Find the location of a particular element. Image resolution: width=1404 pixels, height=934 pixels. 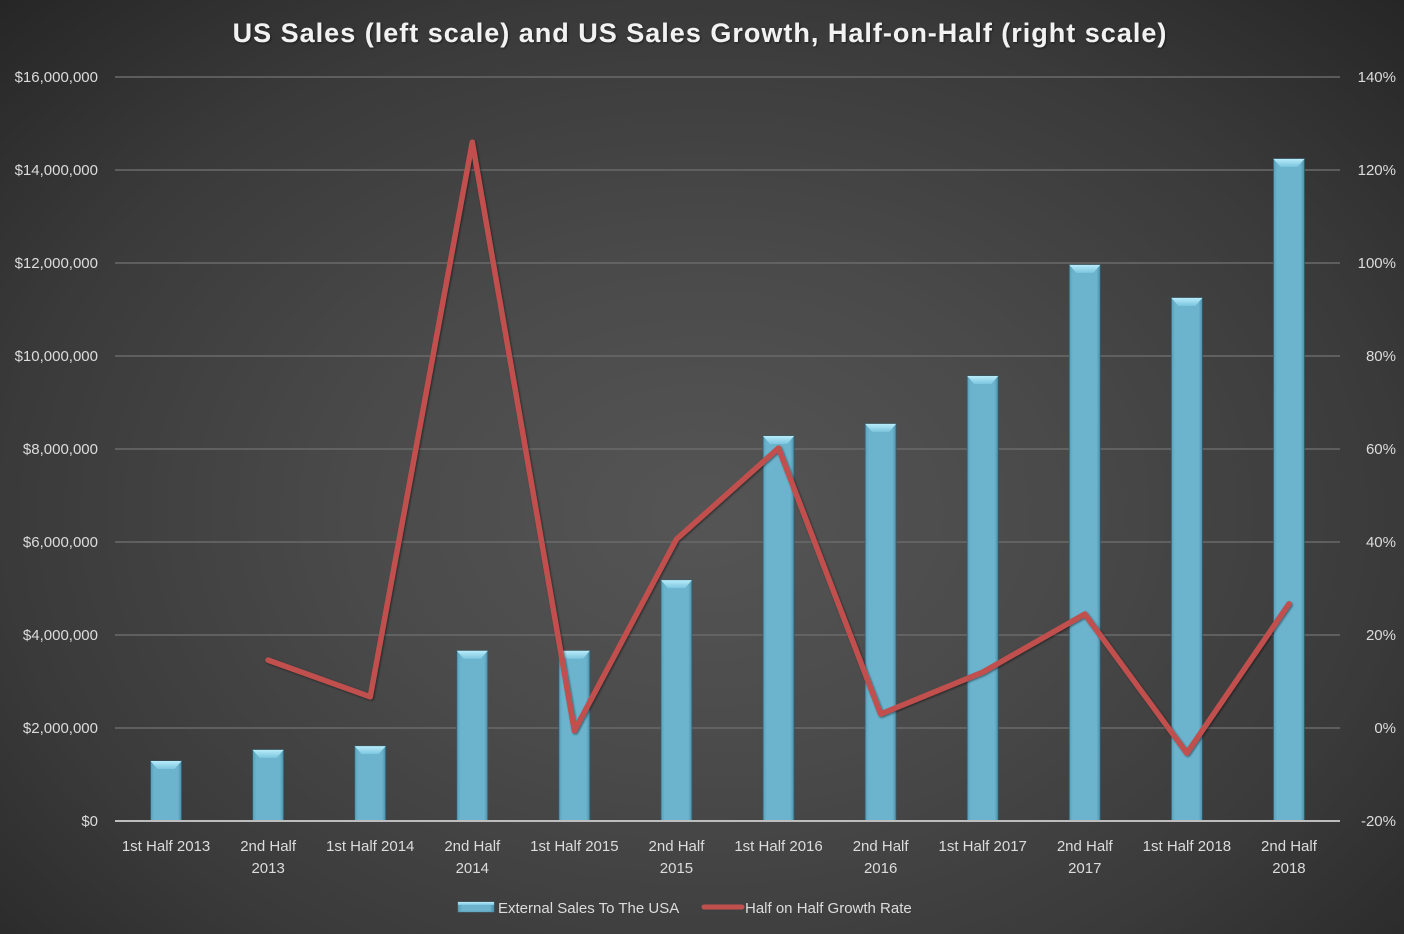

category-label: 2016 is located at coordinates (880, 868).